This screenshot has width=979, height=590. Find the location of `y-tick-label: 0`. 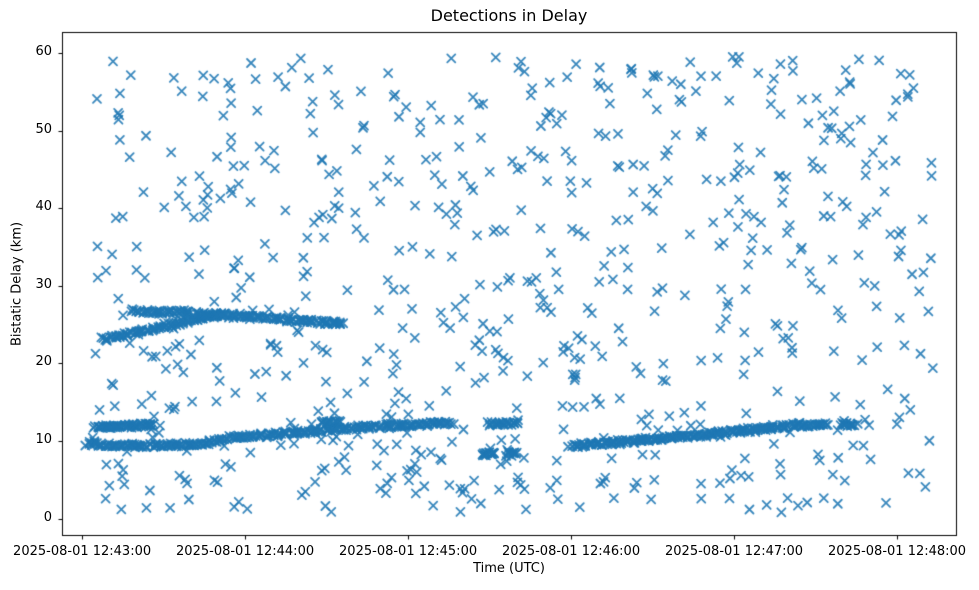

y-tick-label: 0 is located at coordinates (47, 517).